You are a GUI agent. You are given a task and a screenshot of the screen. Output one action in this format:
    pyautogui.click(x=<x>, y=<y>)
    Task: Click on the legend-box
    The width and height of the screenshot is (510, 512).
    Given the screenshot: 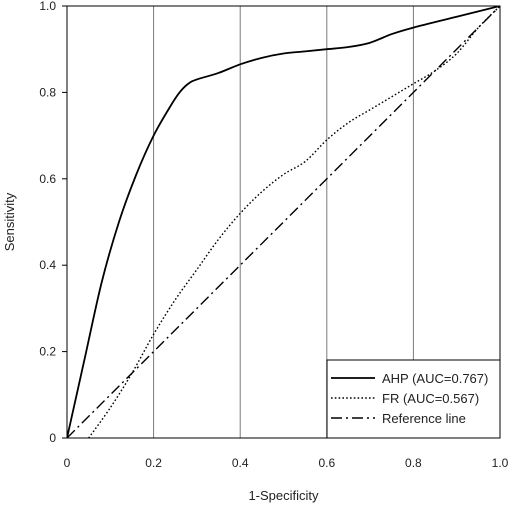 What is the action you would take?
    pyautogui.click(x=413, y=399)
    